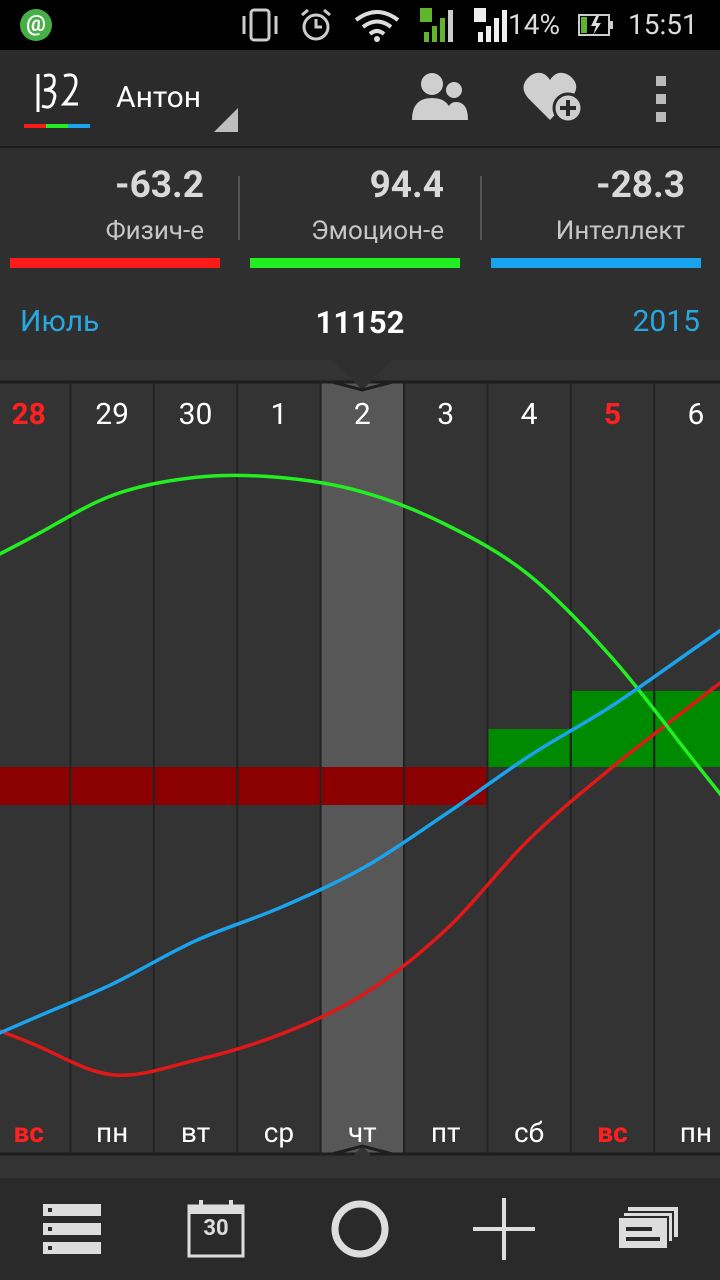 This screenshot has width=720, height=1280. Describe the element at coordinates (445, 414) in the screenshot. I see `date-label: 3` at that location.